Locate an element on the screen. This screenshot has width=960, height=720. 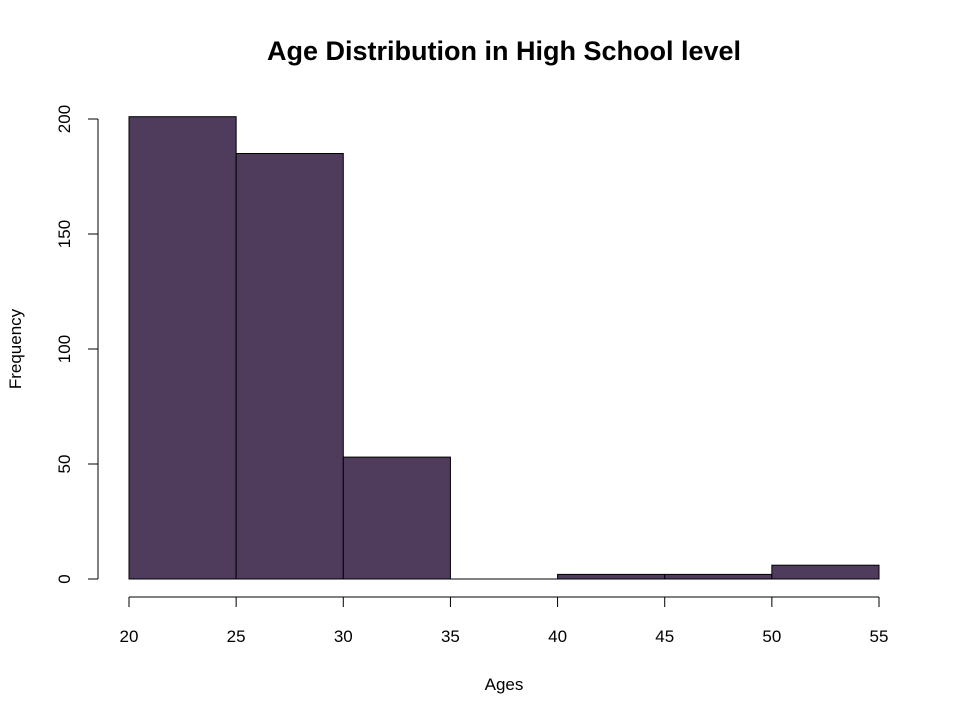
x-tick-label: 45 is located at coordinates (664, 636).